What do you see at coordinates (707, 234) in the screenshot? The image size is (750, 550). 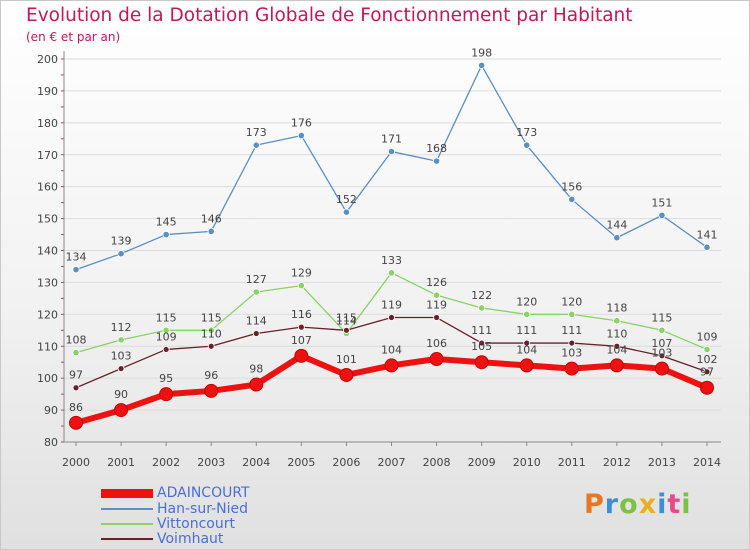 I see `data-label-han-sur-nied: 141` at bounding box center [707, 234].